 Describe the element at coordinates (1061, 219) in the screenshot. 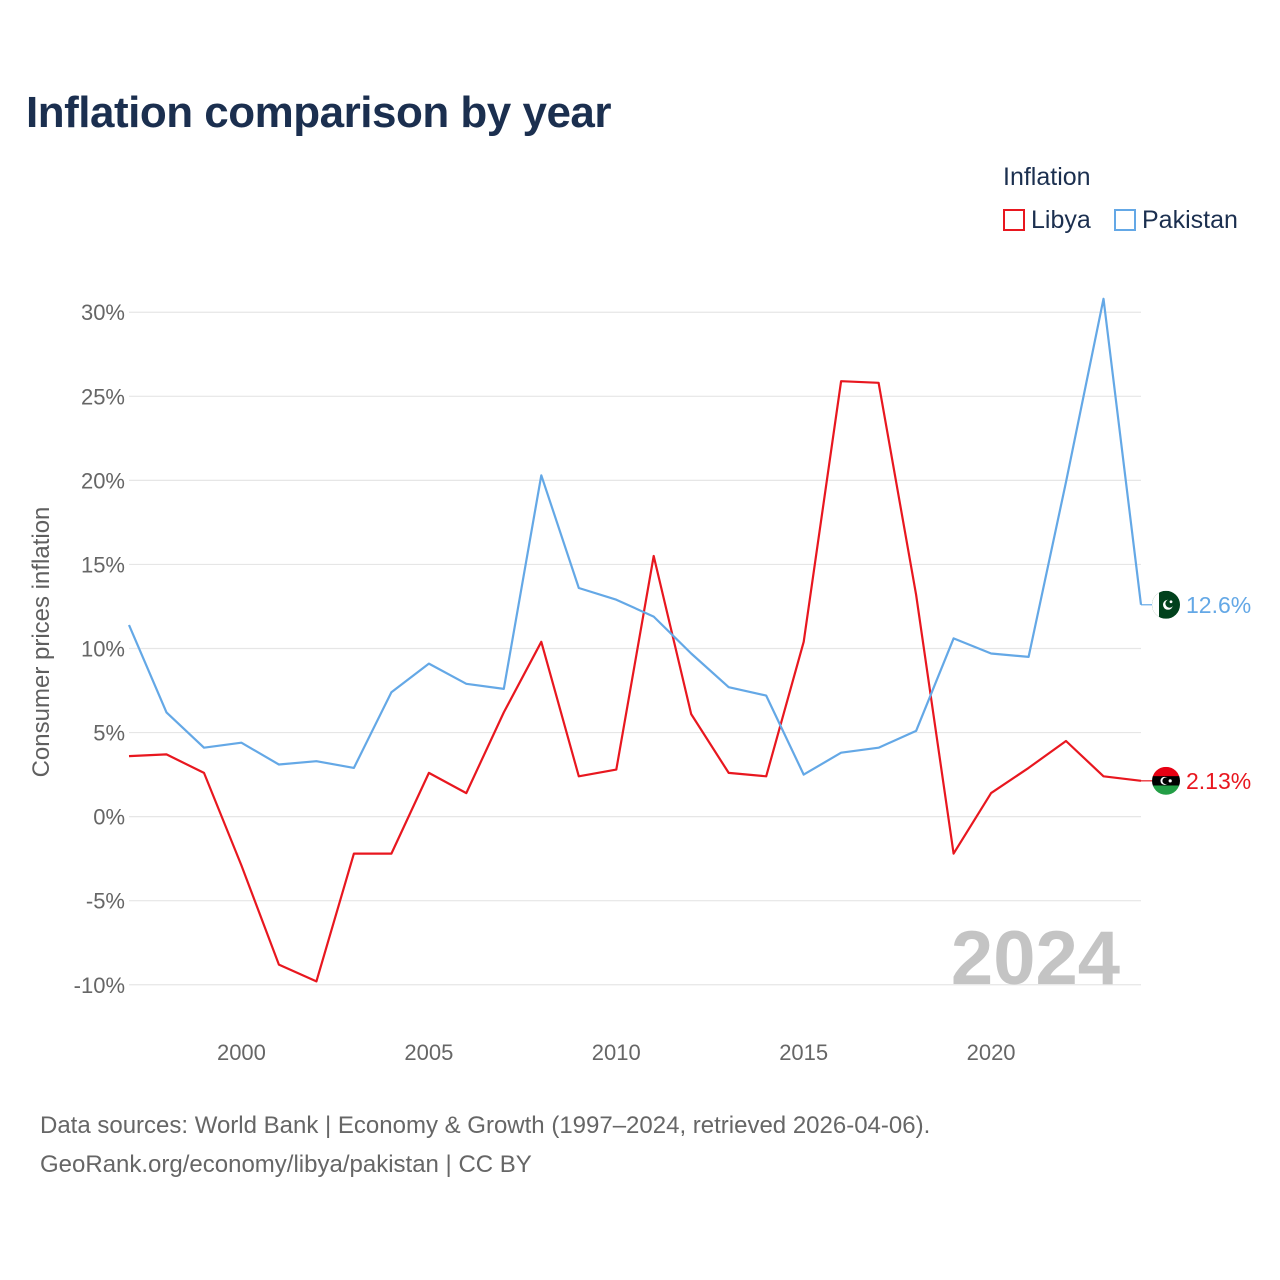

I see `legend-label-libya: Libya` at that location.